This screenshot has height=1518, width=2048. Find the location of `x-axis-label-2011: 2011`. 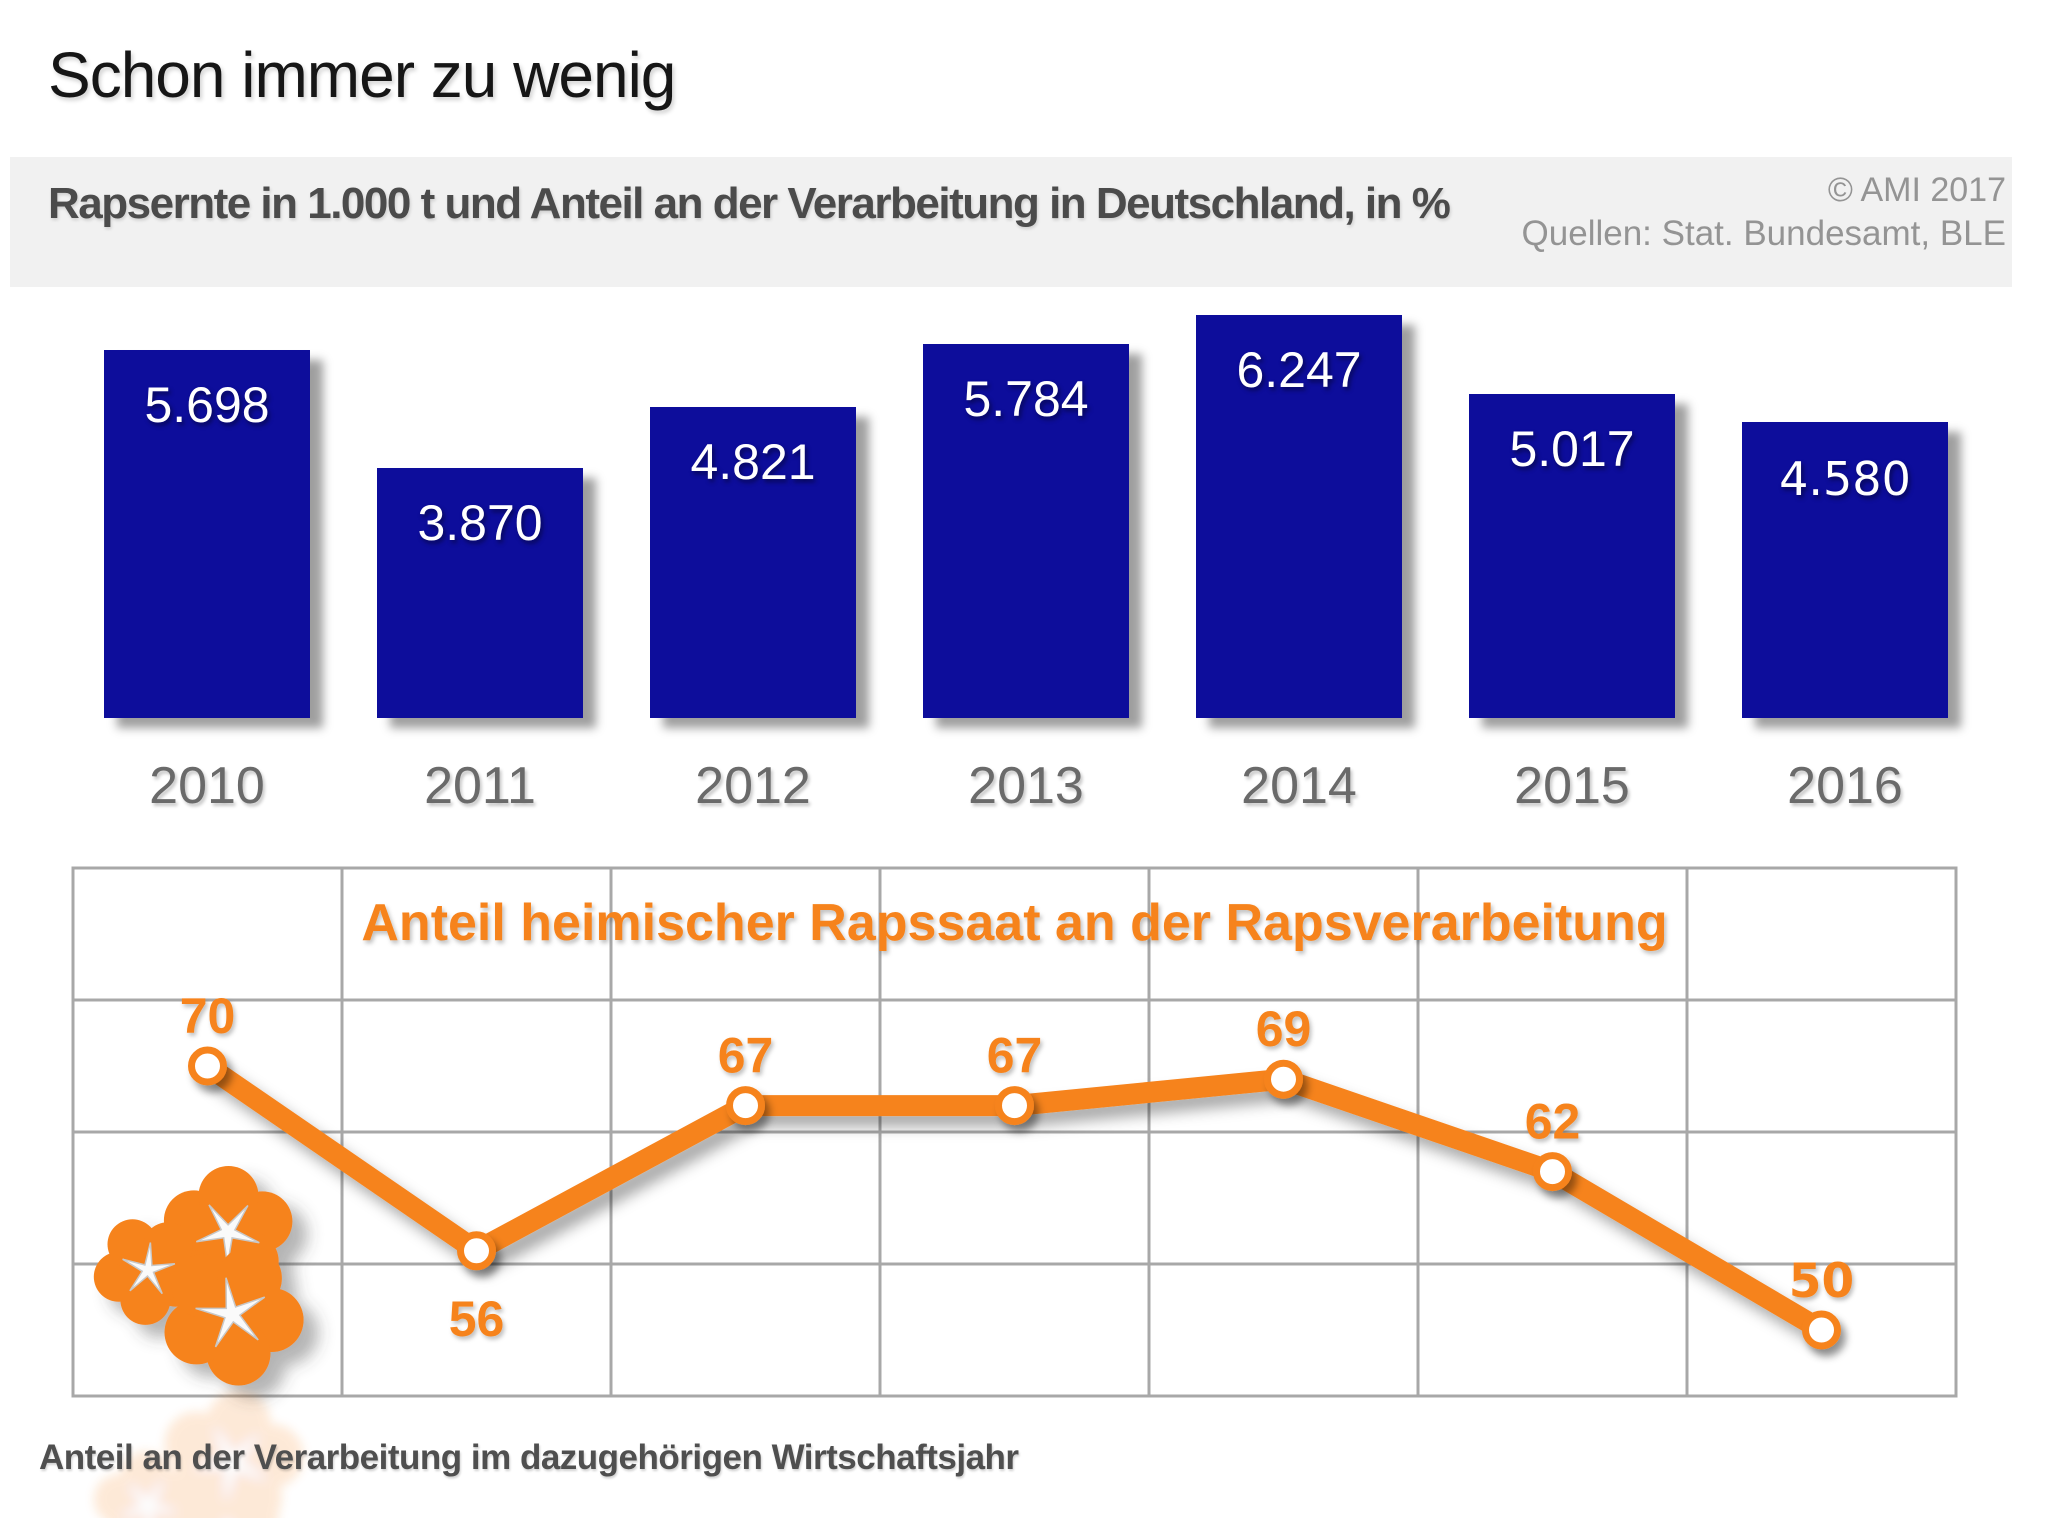

x-axis-label-2011: 2011 is located at coordinates (480, 786).